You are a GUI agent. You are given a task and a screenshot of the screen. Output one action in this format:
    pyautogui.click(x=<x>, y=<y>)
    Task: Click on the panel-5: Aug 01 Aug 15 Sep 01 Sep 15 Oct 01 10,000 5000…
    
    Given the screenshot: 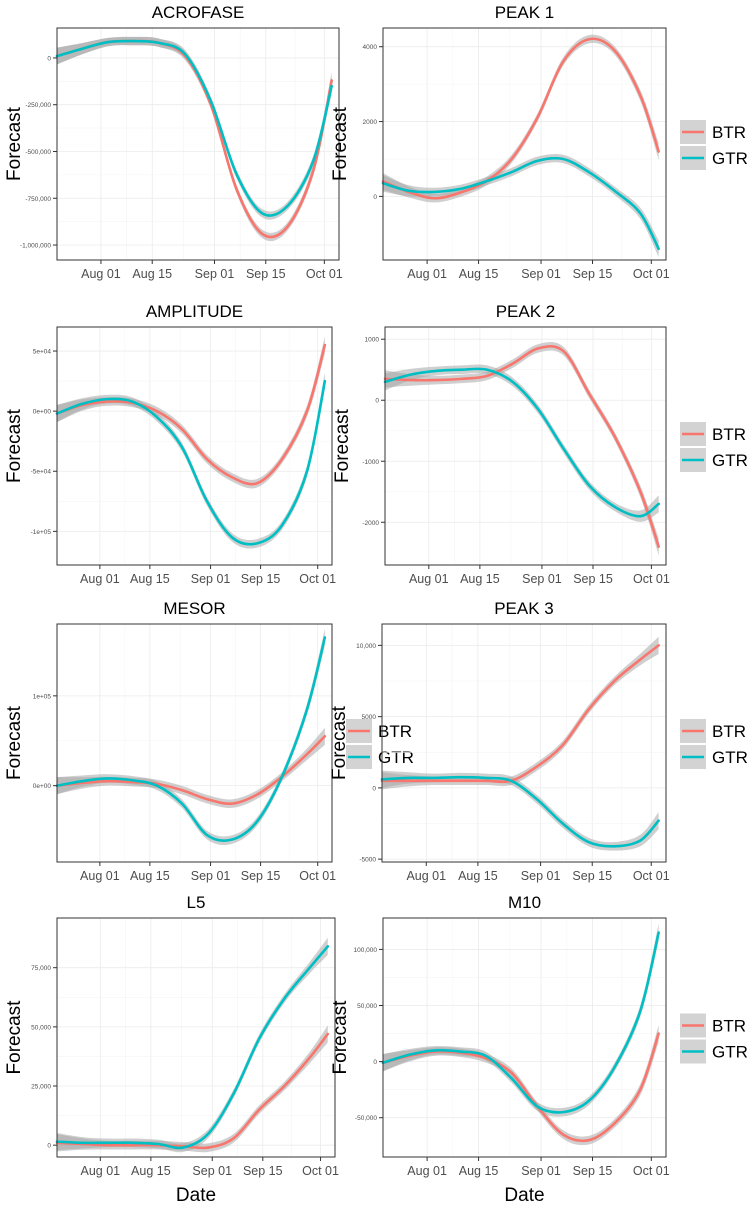 What is the action you would take?
    pyautogui.click(x=538, y=741)
    